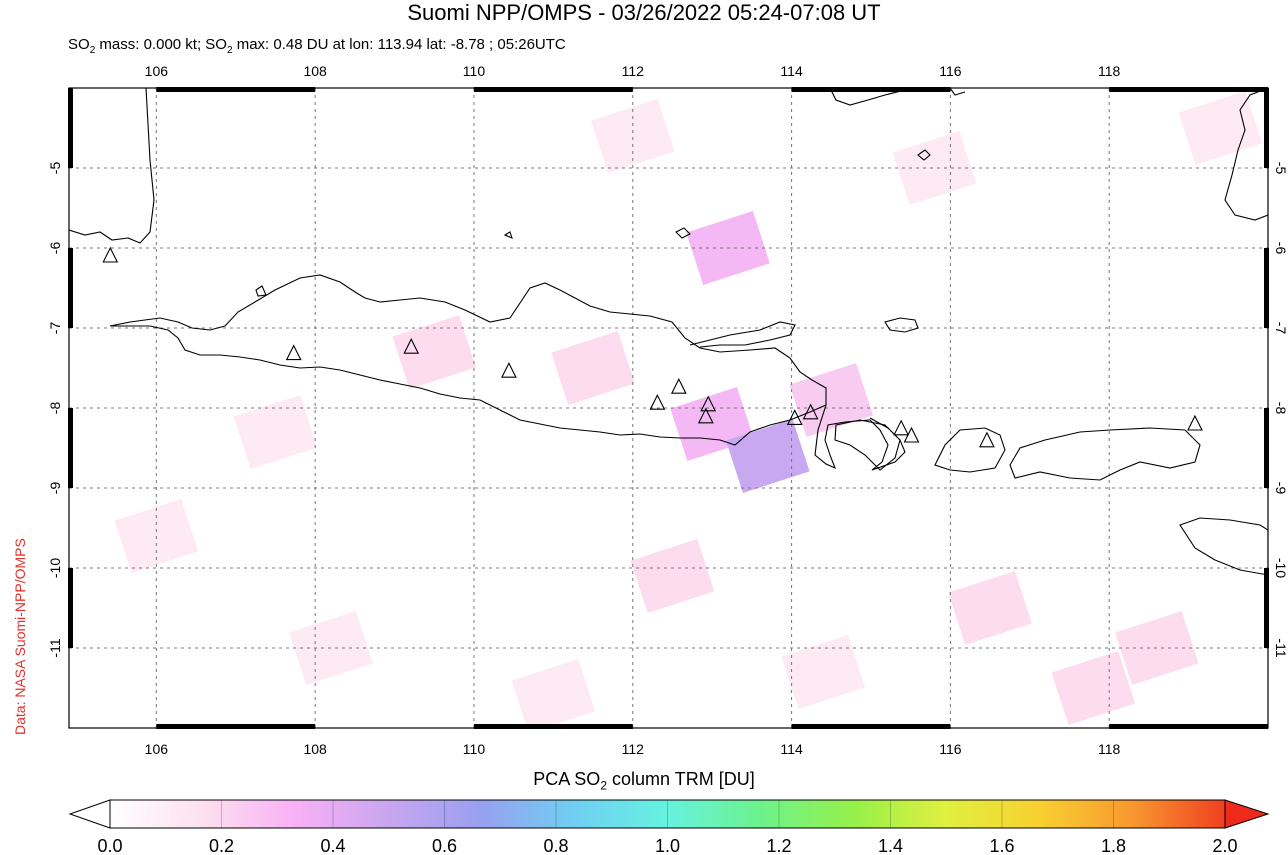 This screenshot has width=1288, height=855. I want to click on lat-tick-right: -7, so click(1280, 328).